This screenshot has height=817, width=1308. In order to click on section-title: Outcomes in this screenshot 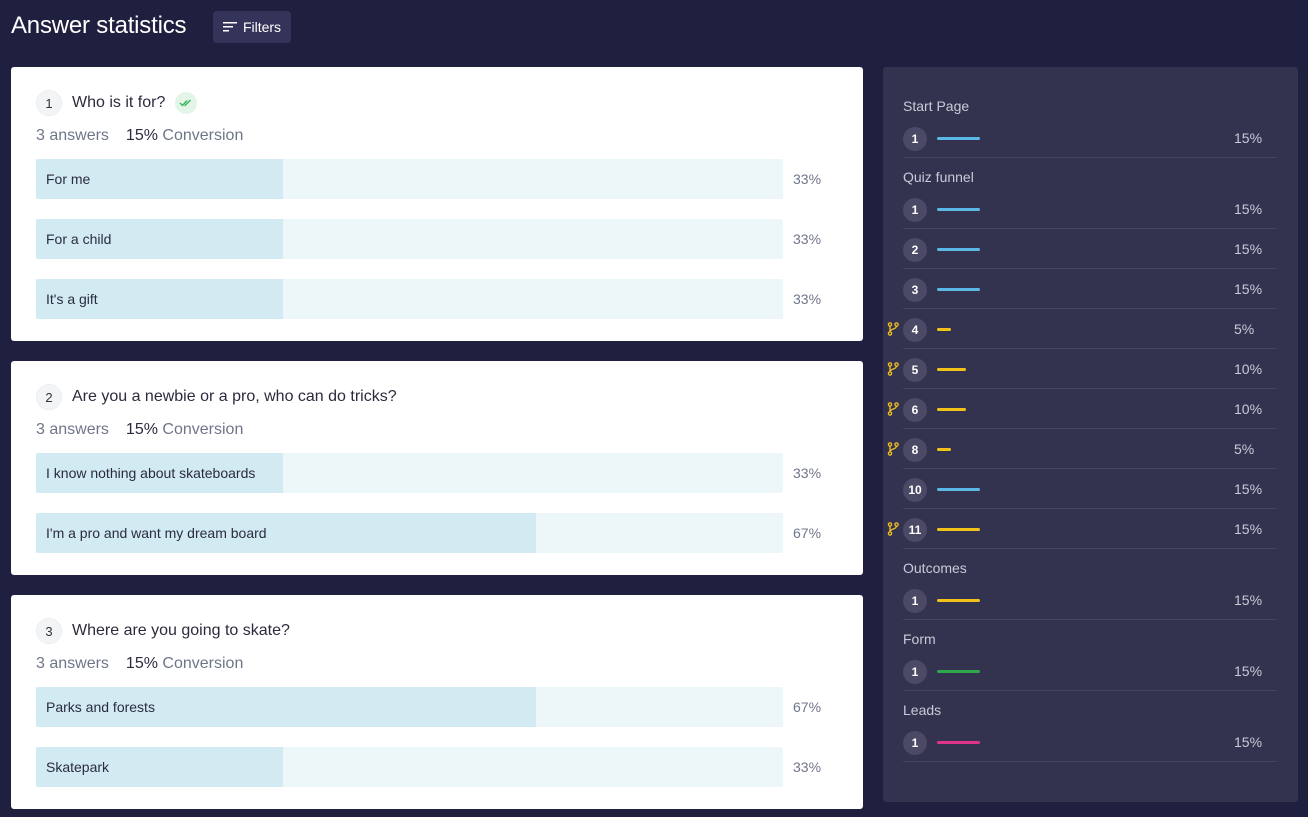, I will do `click(935, 568)`.